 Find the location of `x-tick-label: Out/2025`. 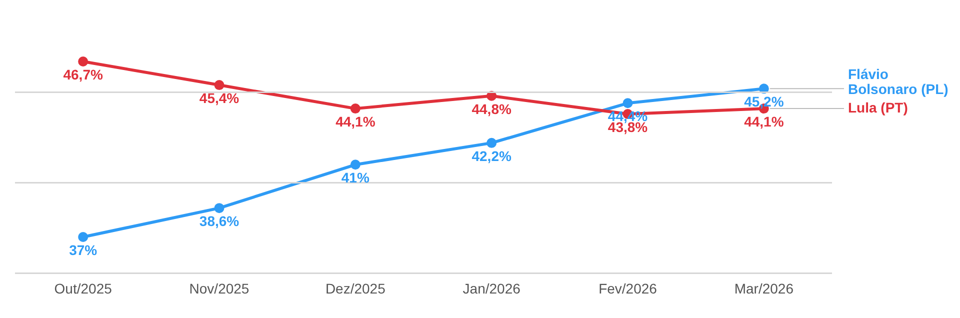

x-tick-label: Out/2025 is located at coordinates (83, 288).